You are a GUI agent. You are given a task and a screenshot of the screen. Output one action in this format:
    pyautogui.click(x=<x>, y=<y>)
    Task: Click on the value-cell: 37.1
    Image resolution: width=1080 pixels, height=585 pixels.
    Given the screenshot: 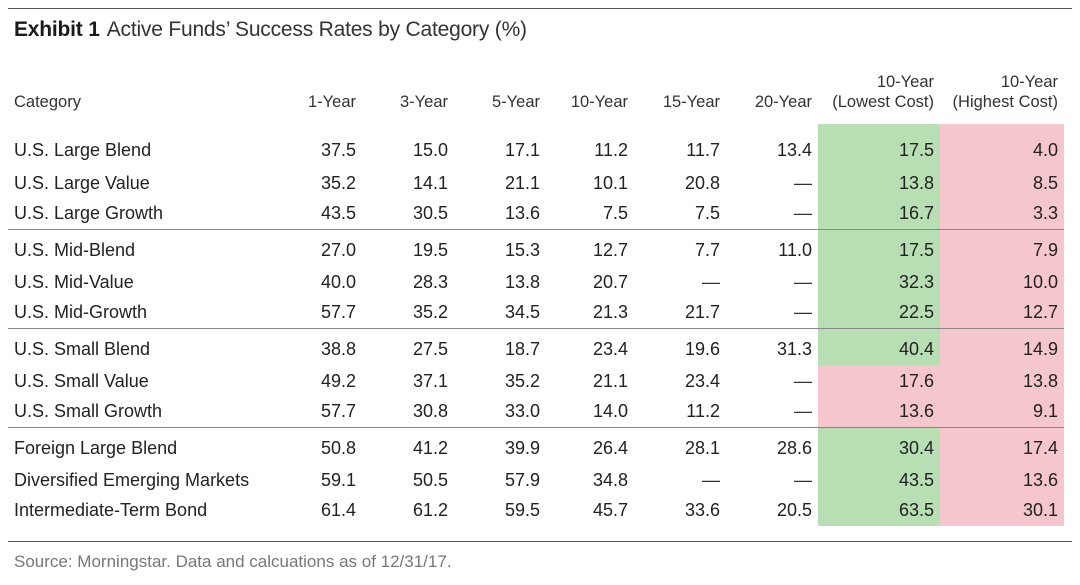 What is the action you would take?
    pyautogui.click(x=430, y=380)
    